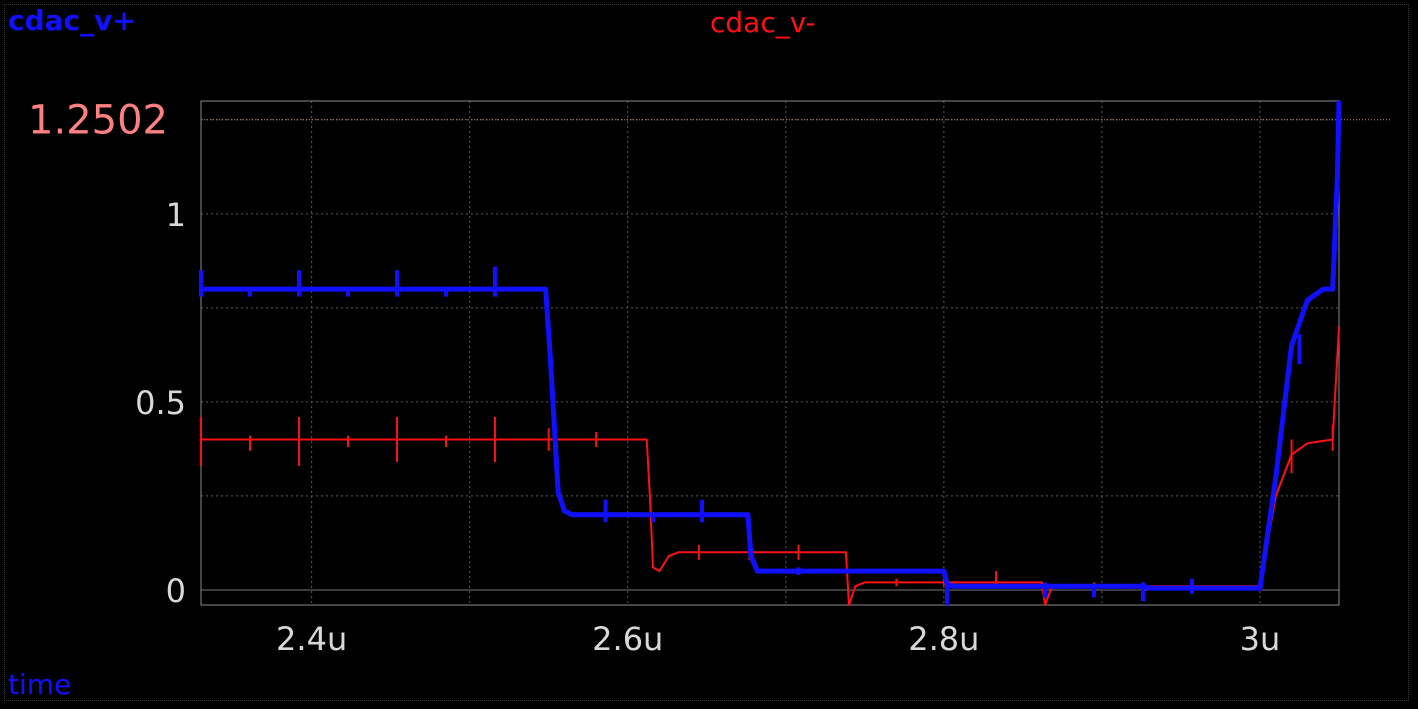 The width and height of the screenshot is (1418, 709). I want to click on y-tick-label: 0, so click(176, 591).